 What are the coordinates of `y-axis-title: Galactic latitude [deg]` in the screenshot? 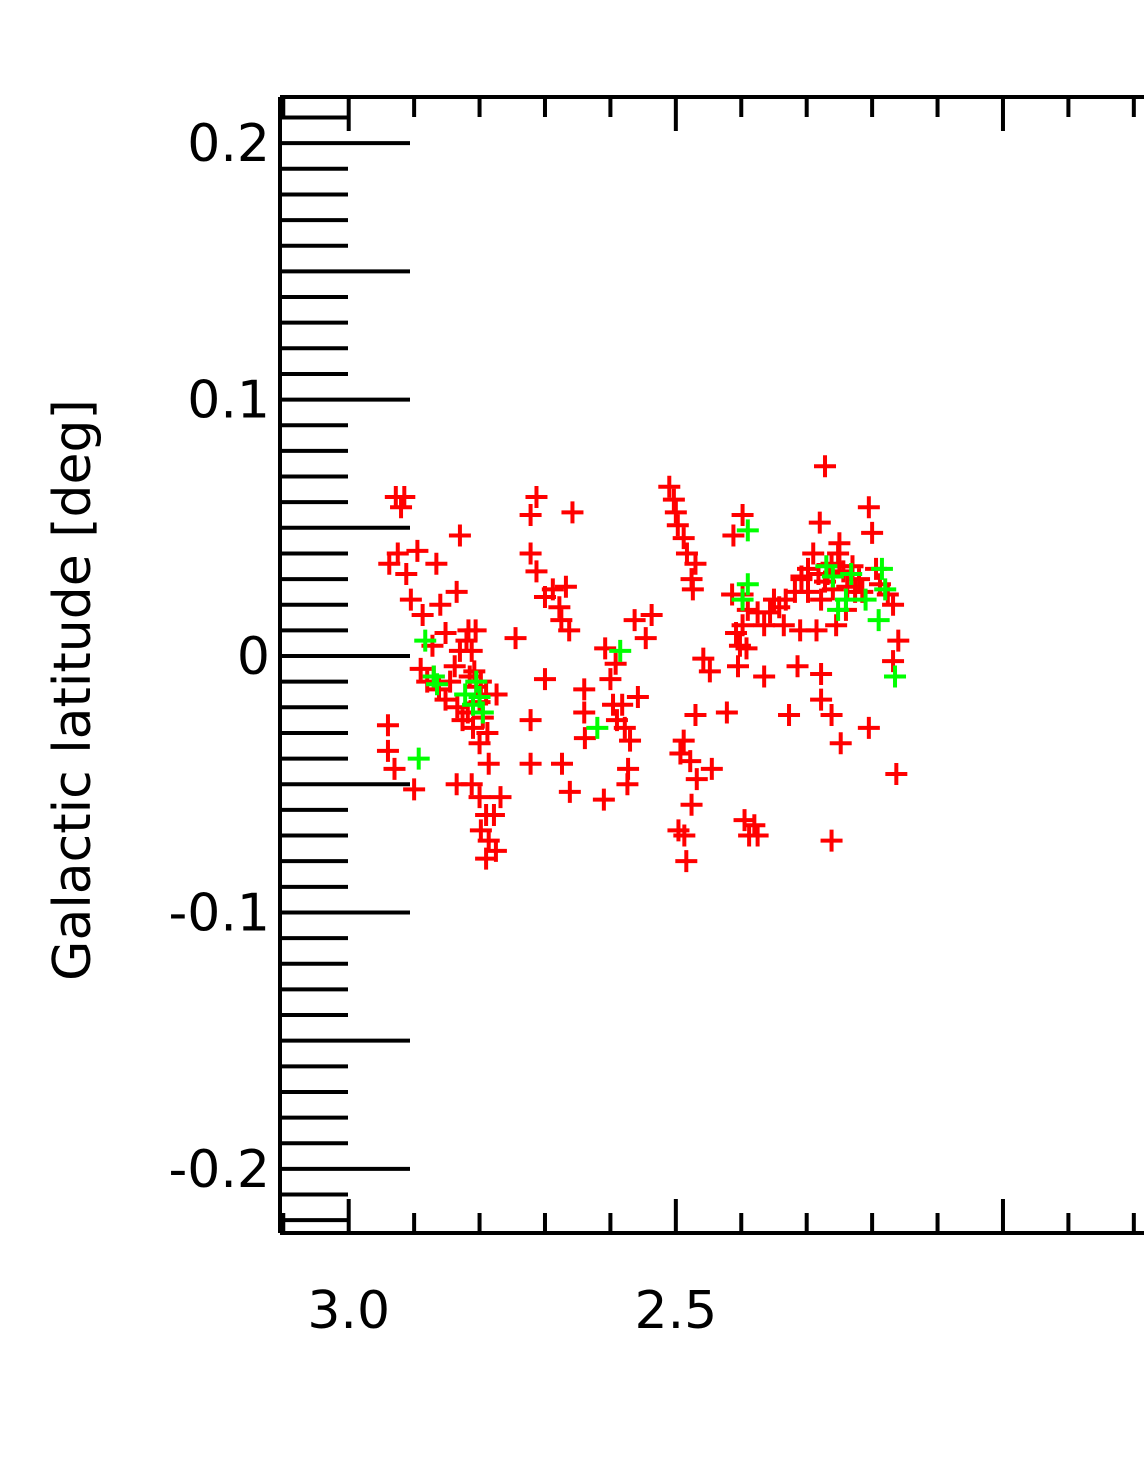 It's located at (73, 690).